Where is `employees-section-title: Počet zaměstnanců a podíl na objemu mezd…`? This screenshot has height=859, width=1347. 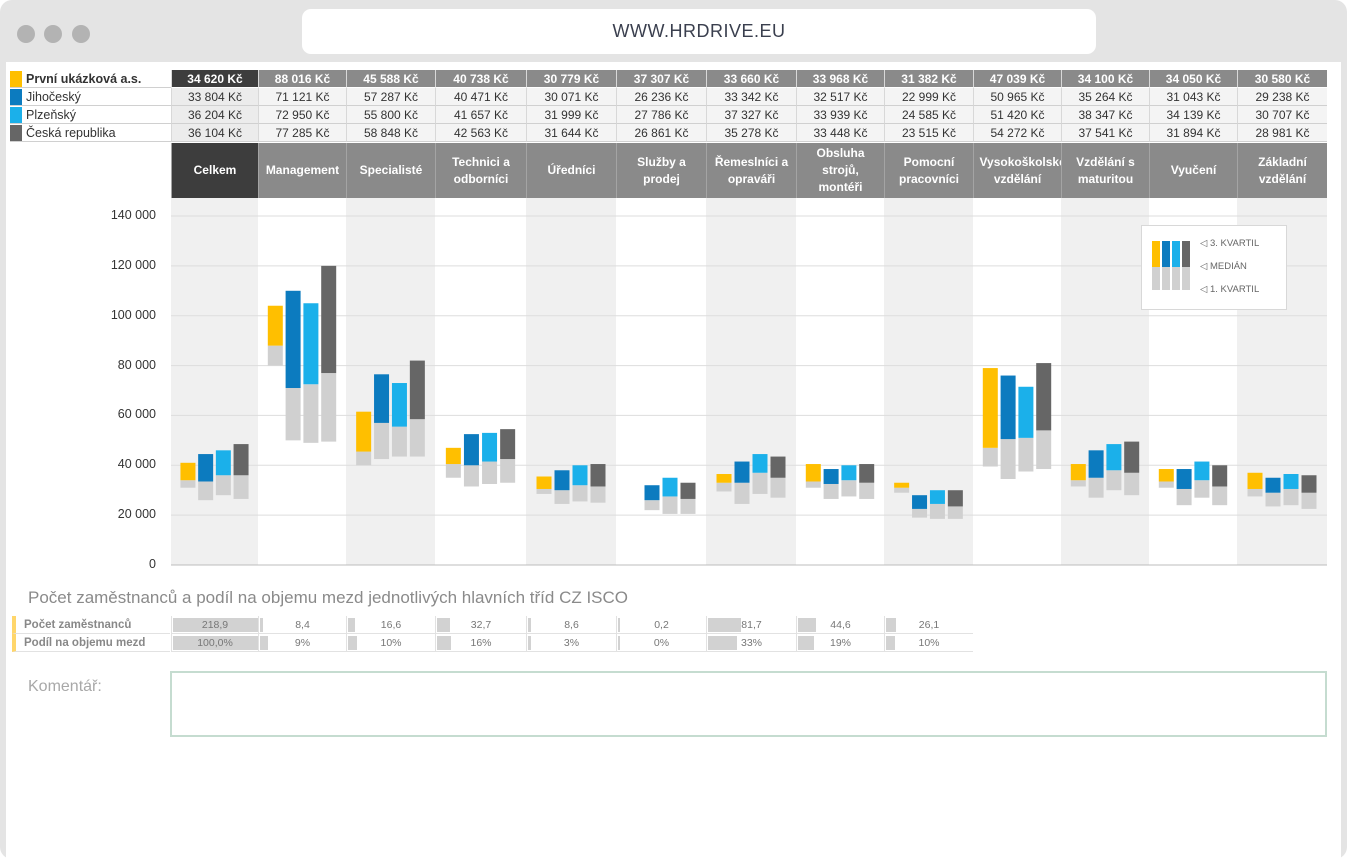 employees-section-title: Počet zaměstnanců a podíl na objemu mezd… is located at coordinates (328, 597).